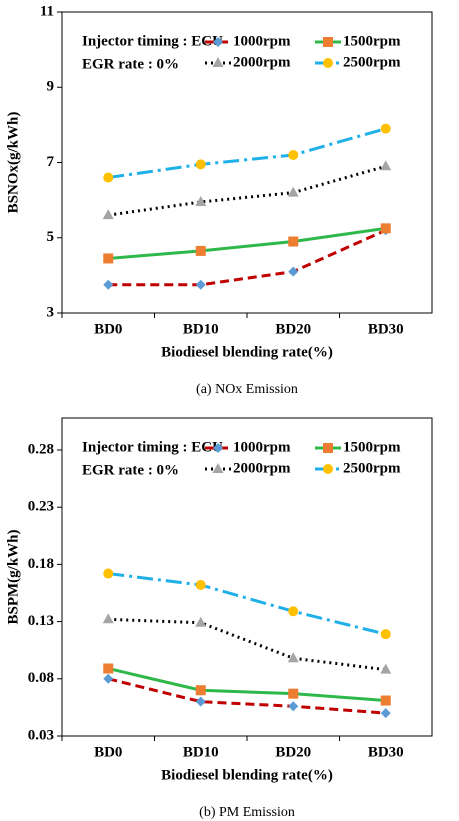 The width and height of the screenshot is (459, 821). I want to click on y-tick-label: 9, so click(51, 87).